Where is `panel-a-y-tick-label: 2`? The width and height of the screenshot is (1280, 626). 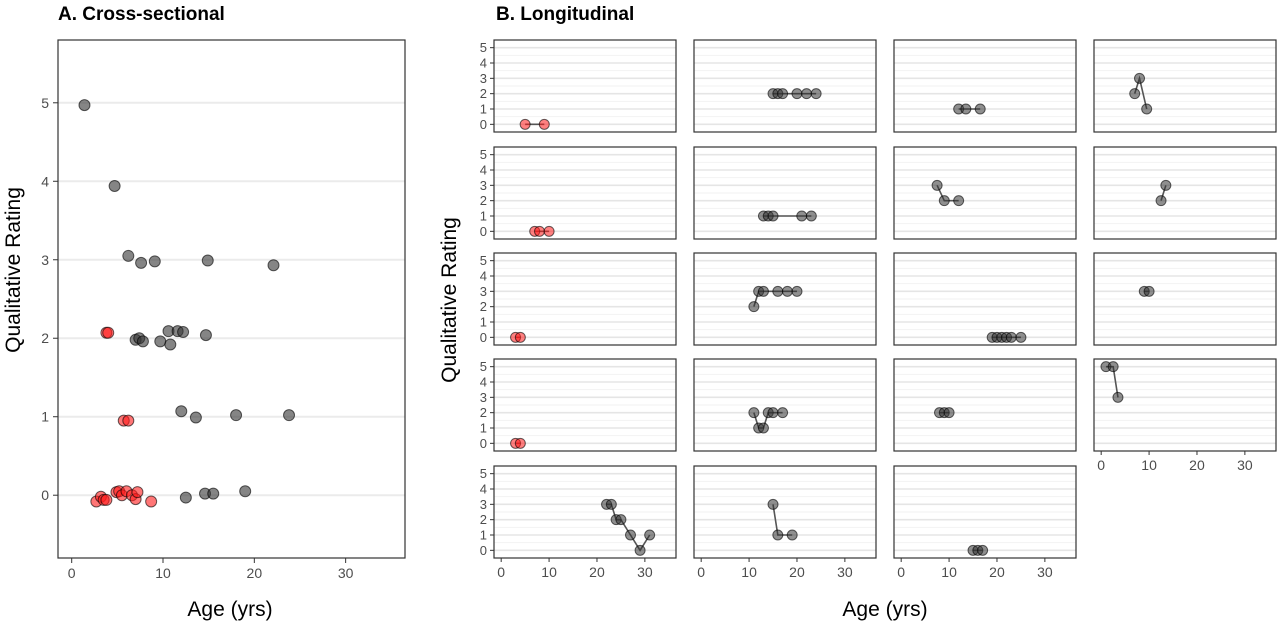 panel-a-y-tick-label: 2 is located at coordinates (45, 338).